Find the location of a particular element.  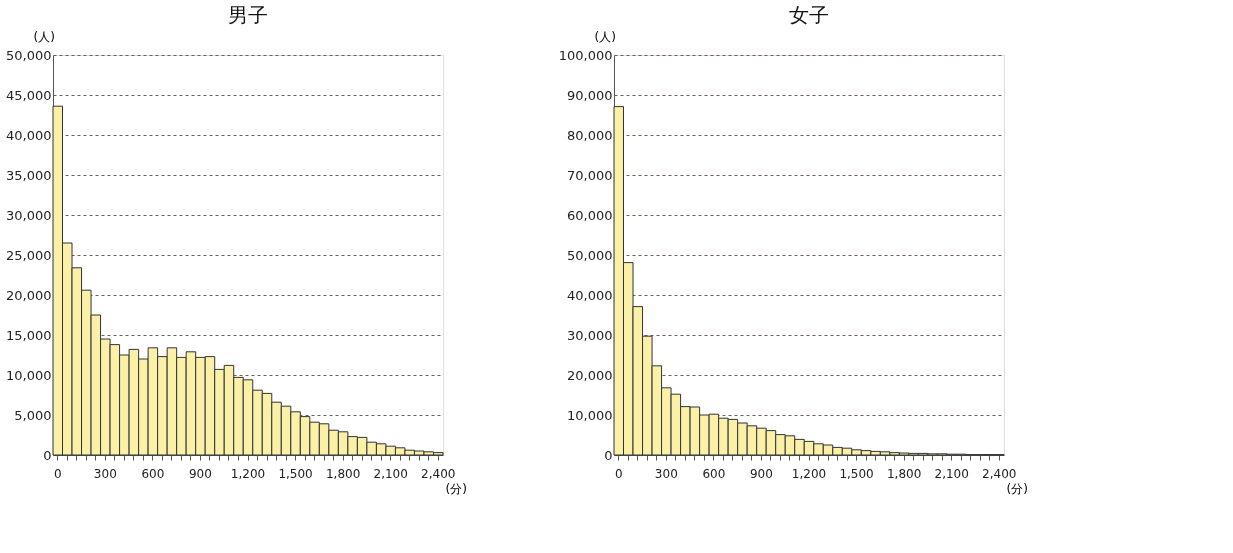

y-tick-label: 90,000 is located at coordinates (590, 95).